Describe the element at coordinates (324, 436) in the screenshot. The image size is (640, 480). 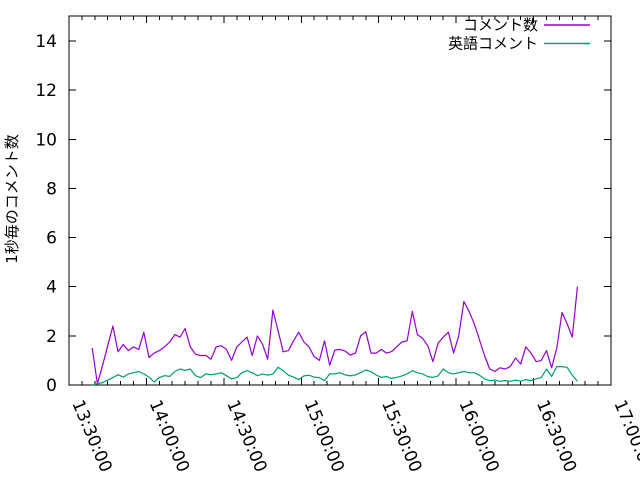
I see `x-tick-label: 15:00:00` at that location.